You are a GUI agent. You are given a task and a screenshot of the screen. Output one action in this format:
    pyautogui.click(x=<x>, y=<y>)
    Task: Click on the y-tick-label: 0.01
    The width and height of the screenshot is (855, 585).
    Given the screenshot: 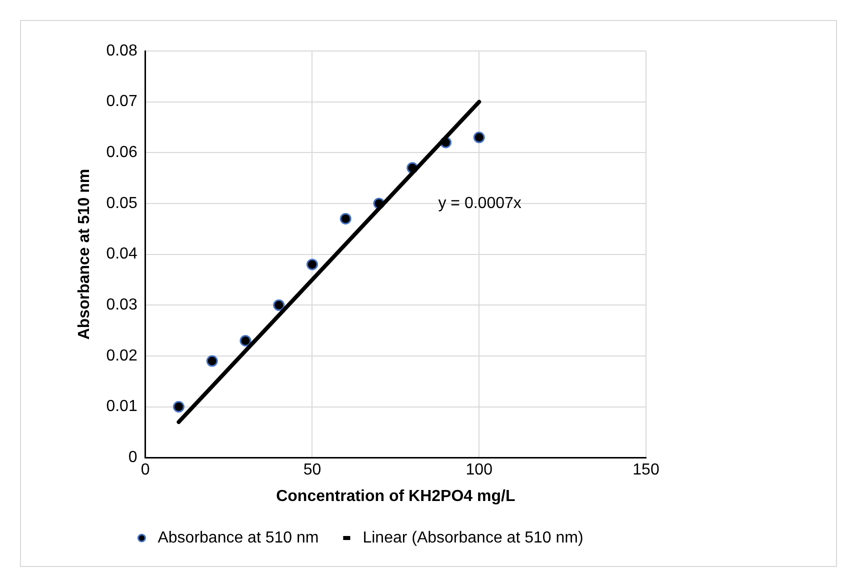 What is the action you would take?
    pyautogui.click(x=122, y=407)
    